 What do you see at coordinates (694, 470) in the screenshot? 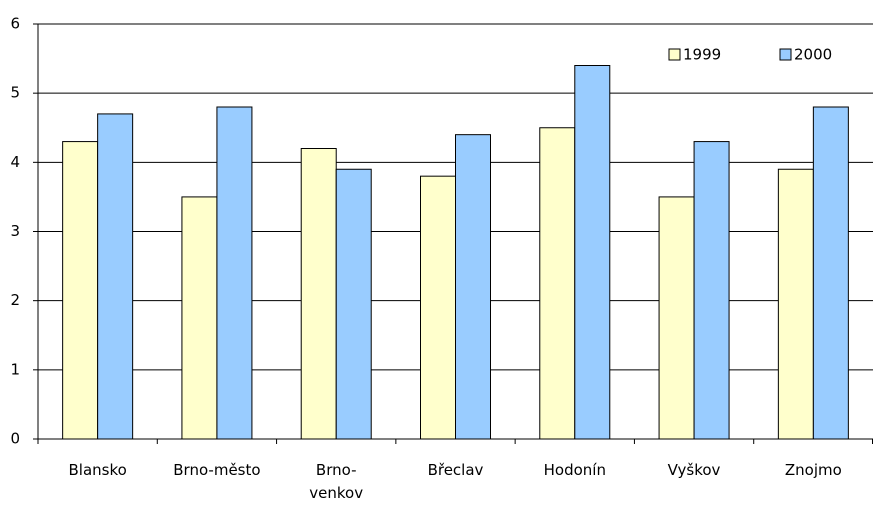
I see `x-tick-label: Vyškov` at bounding box center [694, 470].